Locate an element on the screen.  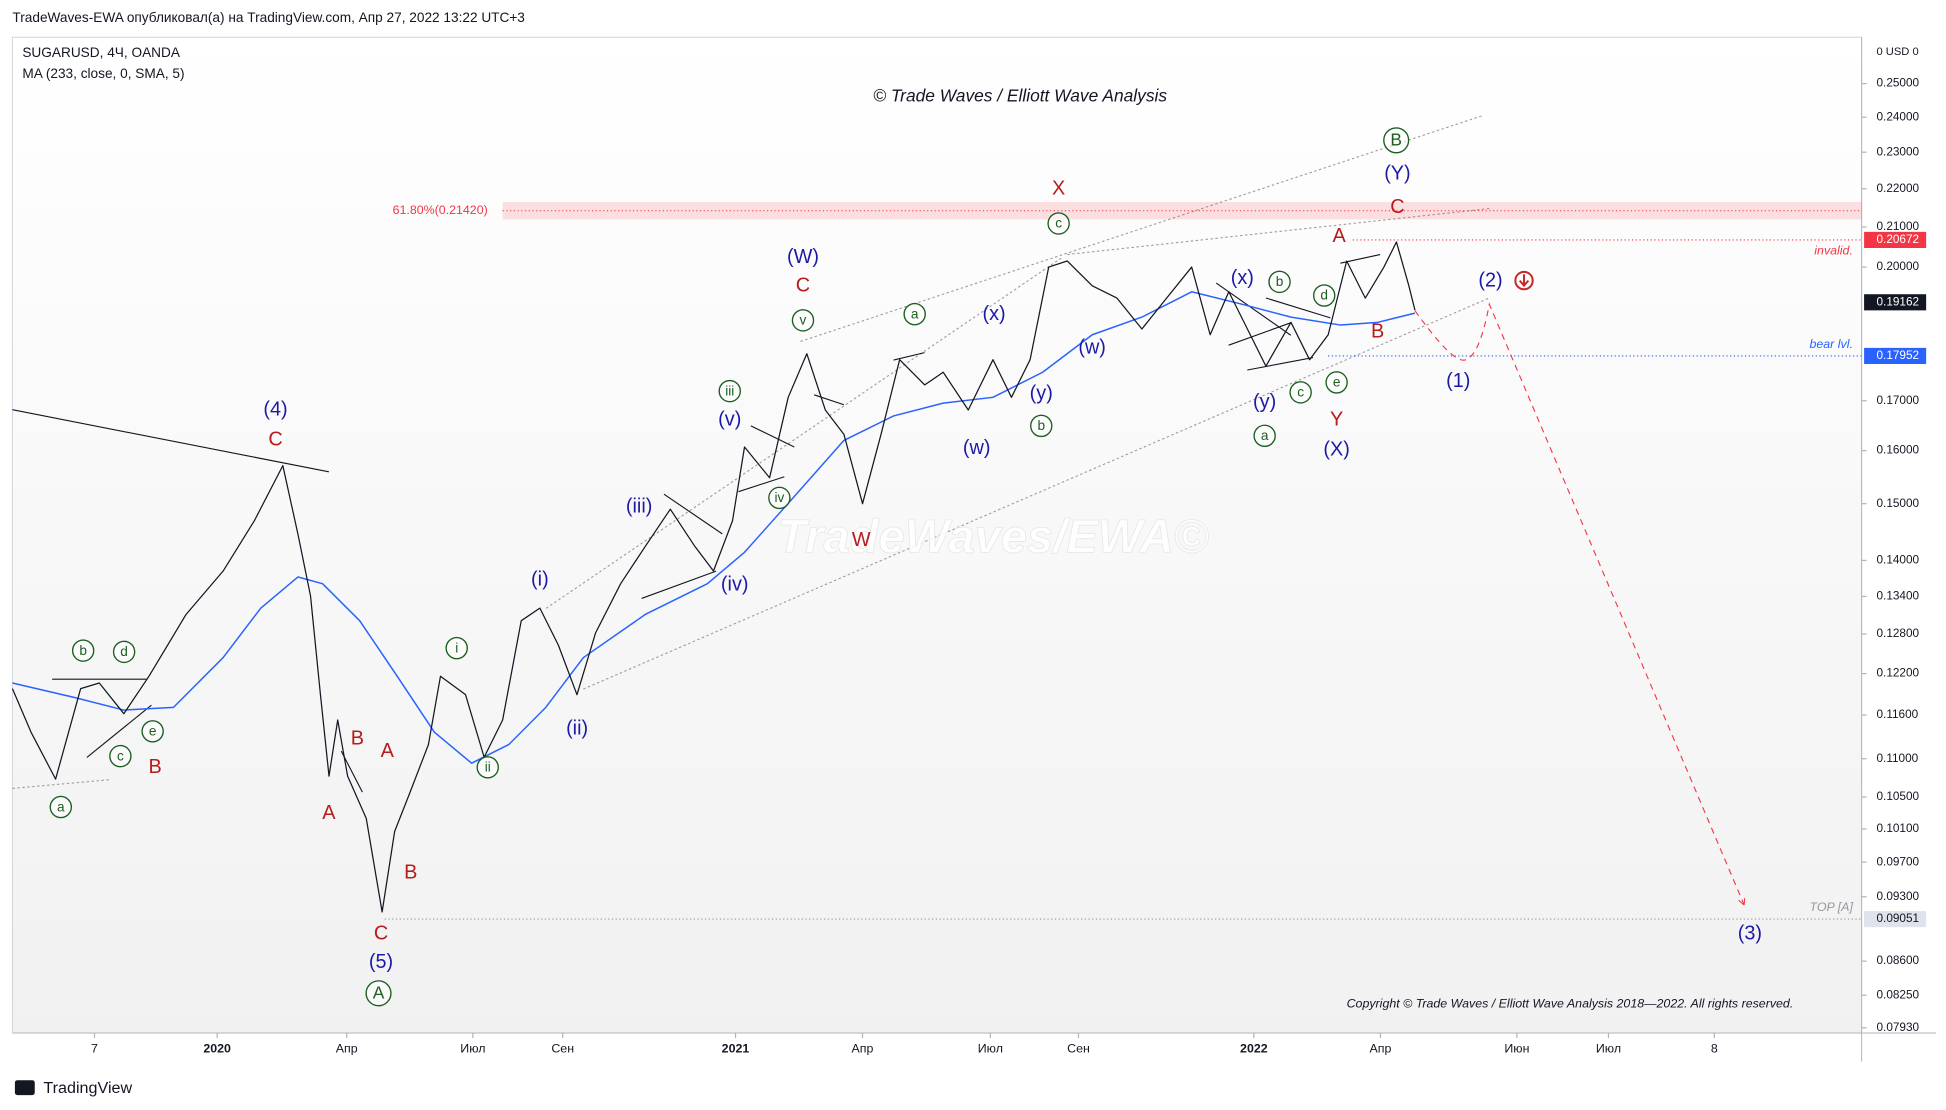
y-tick-label: 0.25000 is located at coordinates (1897, 83).